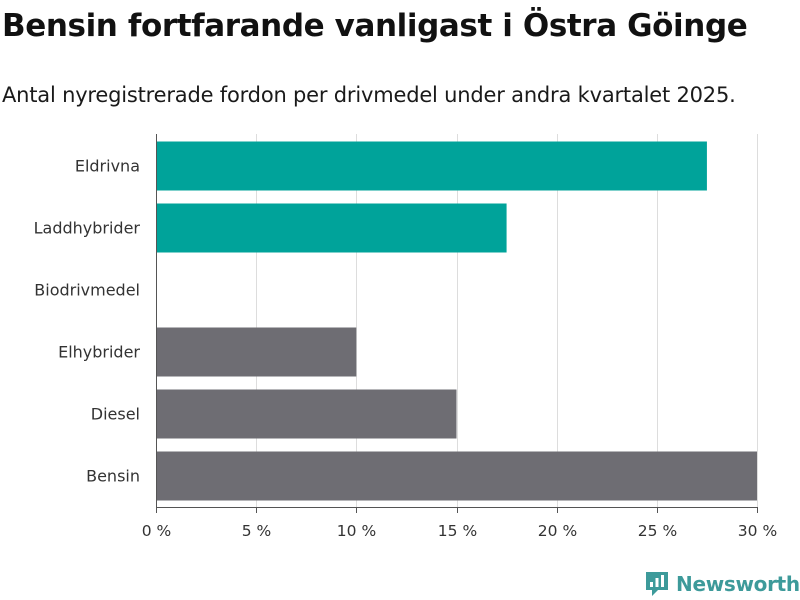 This screenshot has height=600, width=800. What do you see at coordinates (107, 166) in the screenshot?
I see `category-label-0: Eldrivna` at bounding box center [107, 166].